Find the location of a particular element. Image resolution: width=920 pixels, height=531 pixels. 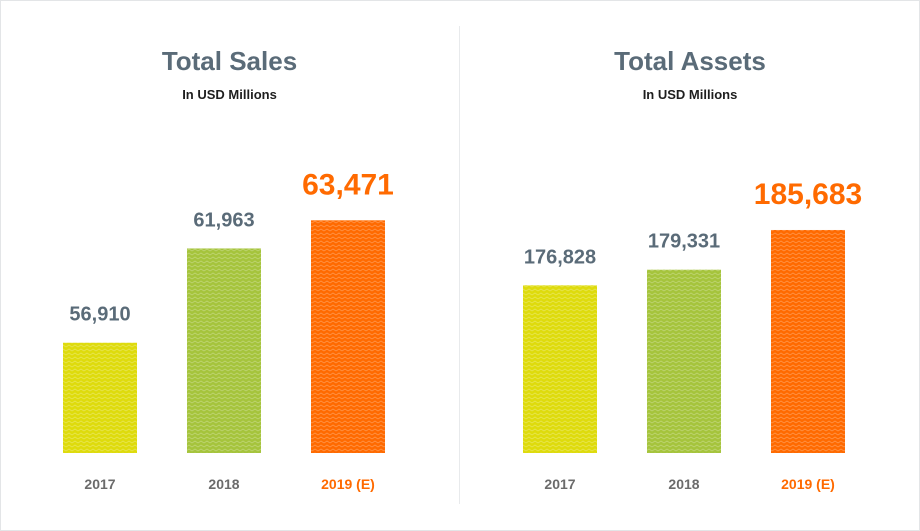

value-label: 179,331 is located at coordinates (684, 242).